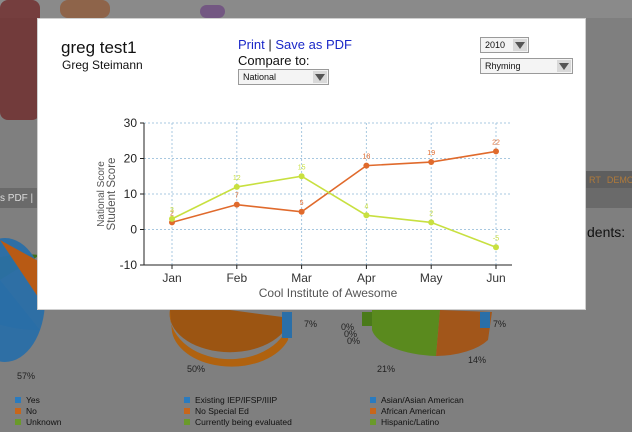 The image size is (632, 432). Describe the element at coordinates (302, 203) in the screenshot. I see `data-label: 5` at that location.